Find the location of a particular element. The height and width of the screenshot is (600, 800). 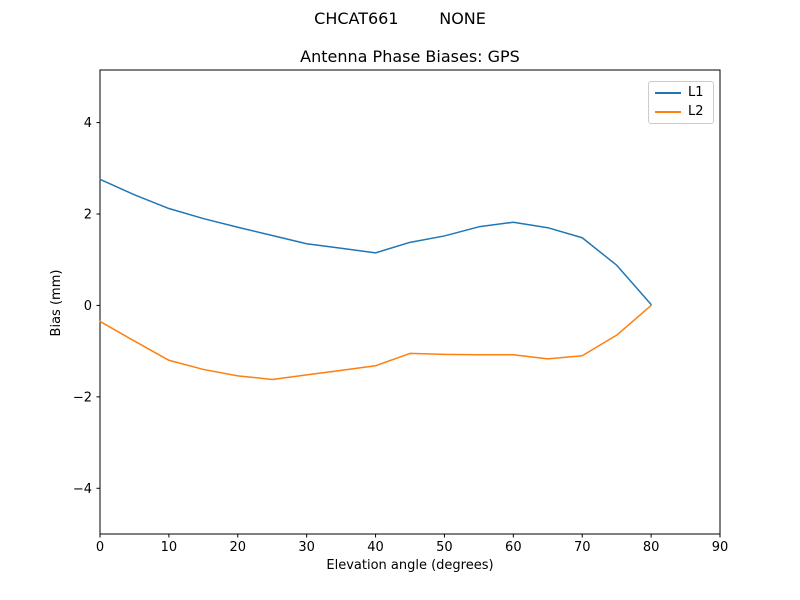

x-tick-label: 50 is located at coordinates (444, 547).